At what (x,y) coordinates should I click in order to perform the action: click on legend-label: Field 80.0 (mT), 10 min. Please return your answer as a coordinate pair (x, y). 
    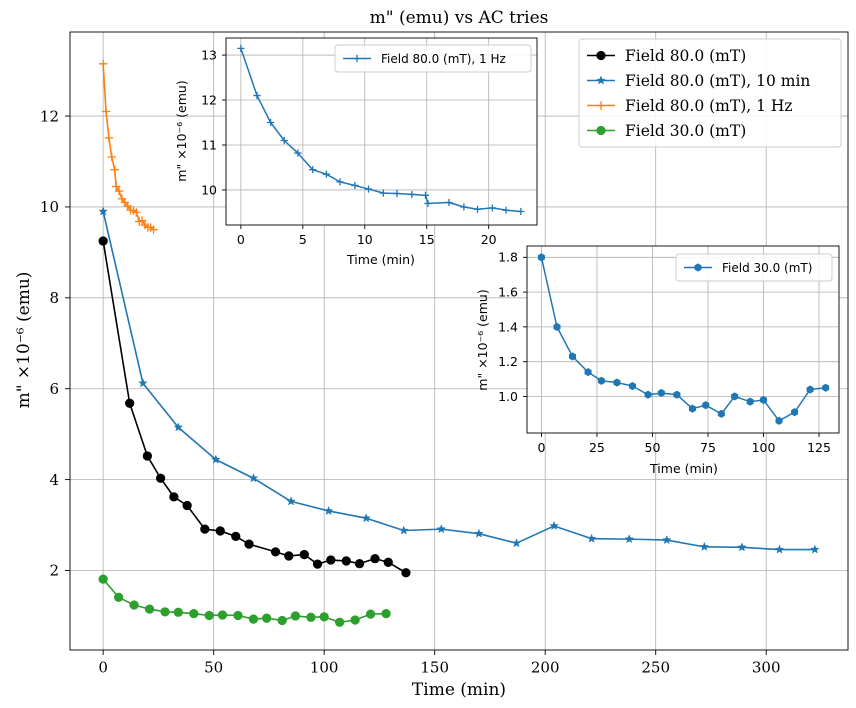
    Looking at the image, I should click on (717, 81).